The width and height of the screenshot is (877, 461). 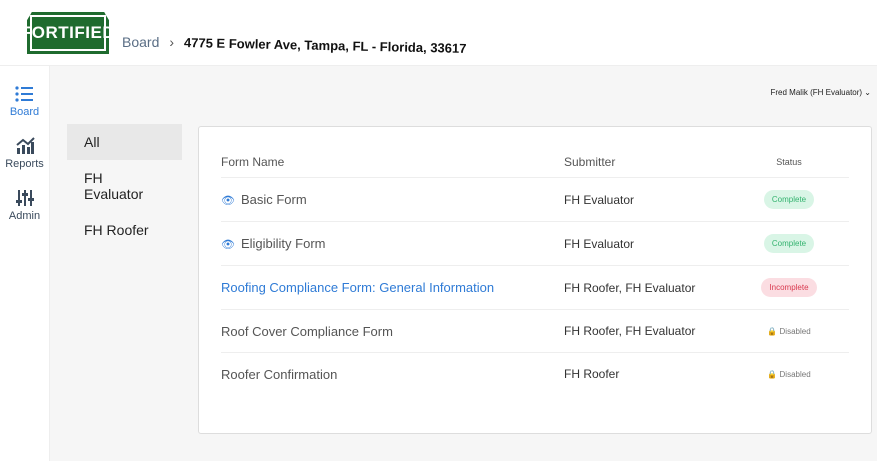 I want to click on table-row: 👁 Eligibility Form FH Evaluator Complete, so click(x=535, y=243).